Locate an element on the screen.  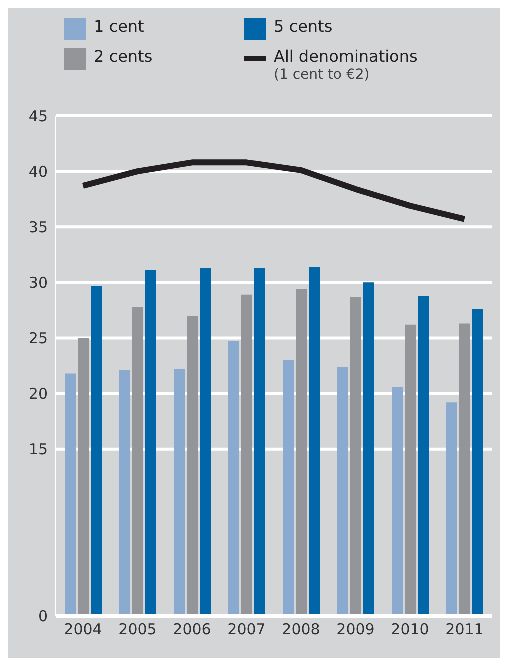
legend-label: 5 cents is located at coordinates (303, 26).